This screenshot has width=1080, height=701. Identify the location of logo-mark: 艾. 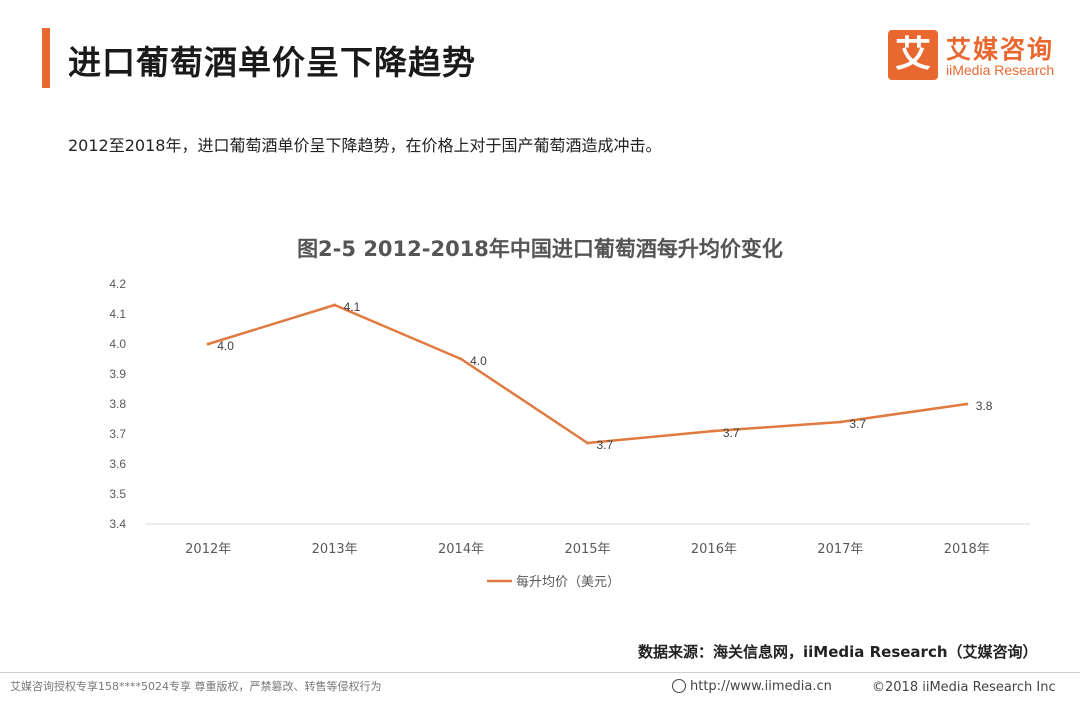
(913, 55).